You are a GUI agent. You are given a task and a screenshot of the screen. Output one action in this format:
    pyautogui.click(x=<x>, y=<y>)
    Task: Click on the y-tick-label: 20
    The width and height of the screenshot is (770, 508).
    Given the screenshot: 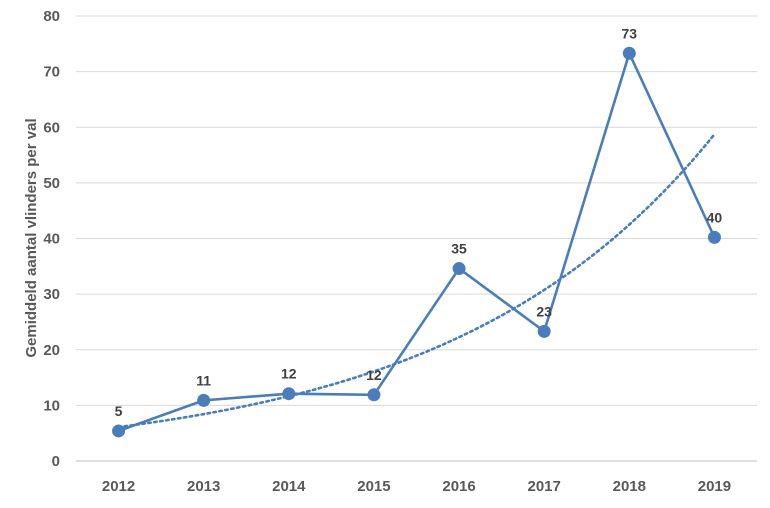 What is the action you would take?
    pyautogui.click(x=51, y=350)
    